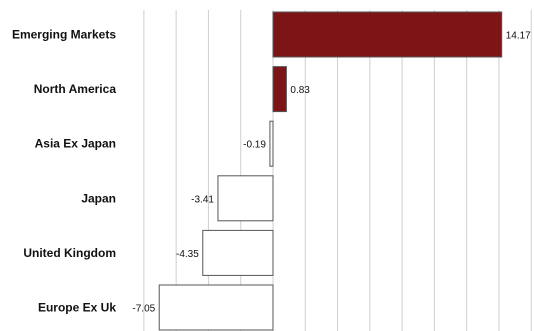  I want to click on bar-emerging-markets, so click(387, 34).